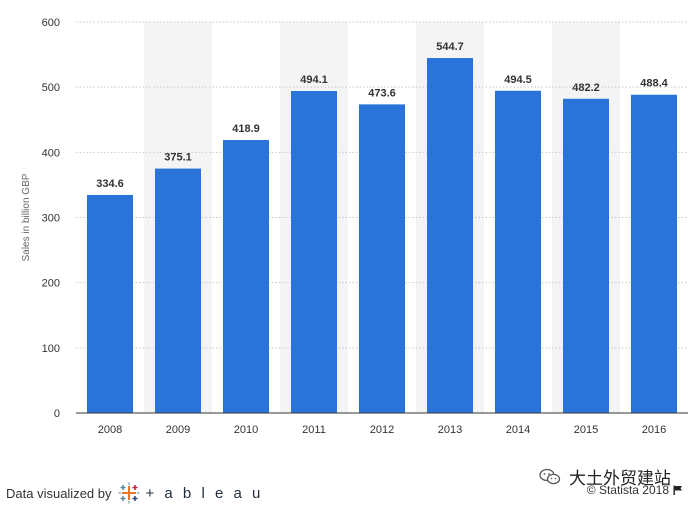 The height and width of the screenshot is (505, 691). I want to click on statista-credit: © Statista 2018, so click(635, 490).